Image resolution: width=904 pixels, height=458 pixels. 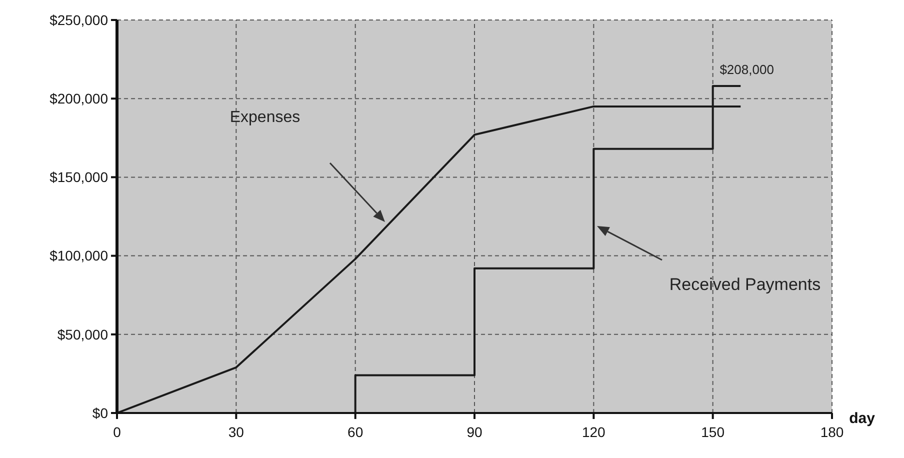 What do you see at coordinates (862, 418) in the screenshot?
I see `x-axis-title: day` at bounding box center [862, 418].